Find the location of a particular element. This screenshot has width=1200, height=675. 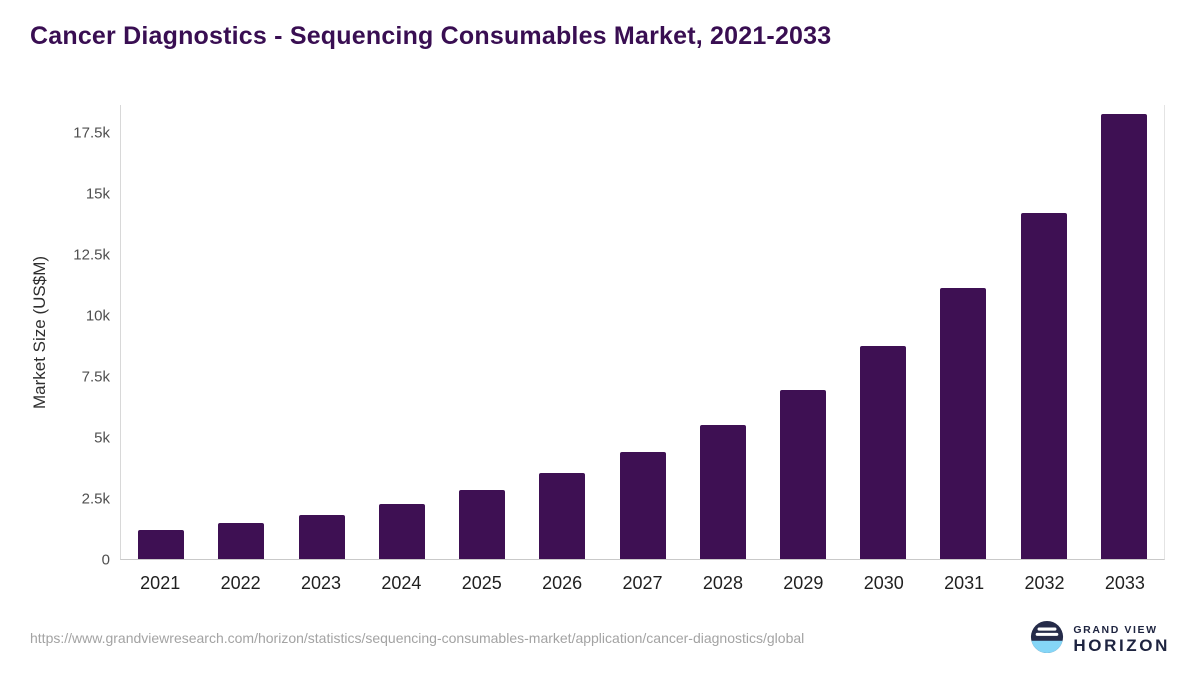

bar-2023 is located at coordinates (321, 537).